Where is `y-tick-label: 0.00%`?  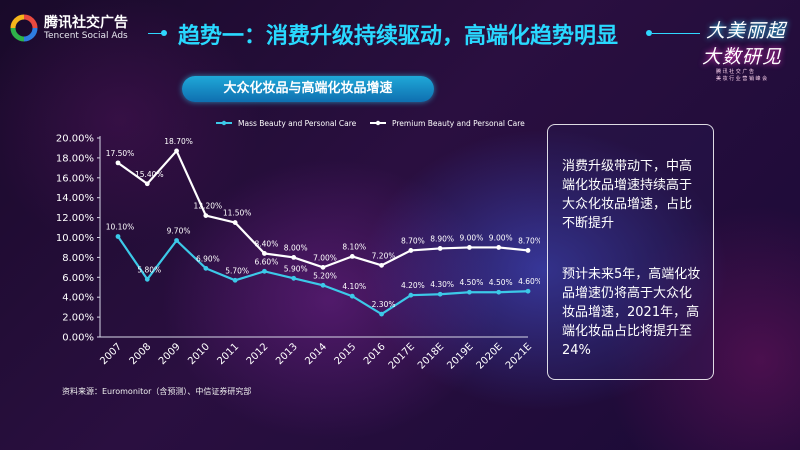 y-tick-label: 0.00% is located at coordinates (78, 338).